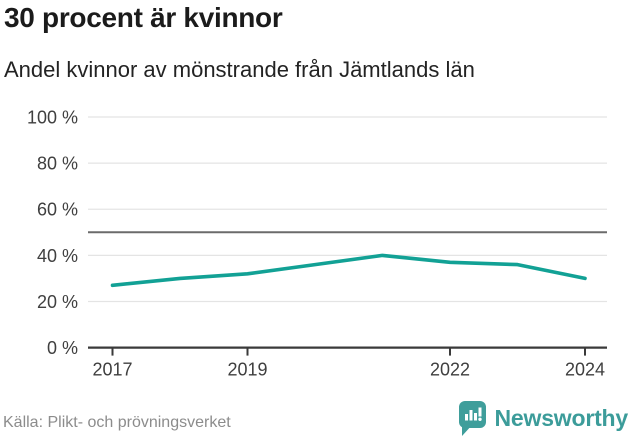  I want to click on newsworthy-brand-name: Newsworthy, so click(561, 418).